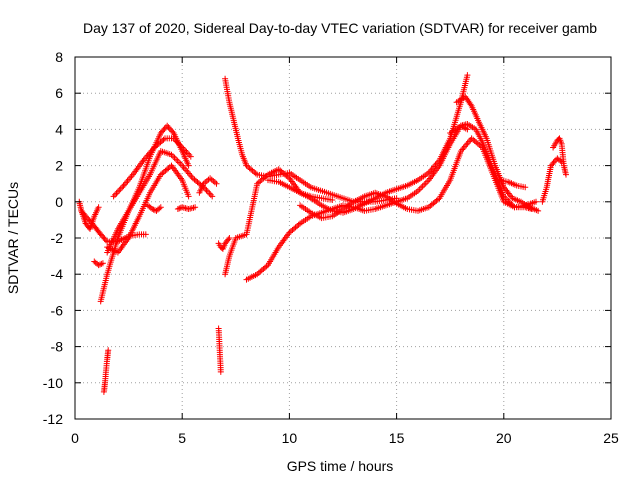  I want to click on y-tick-label: 4, so click(59, 129).